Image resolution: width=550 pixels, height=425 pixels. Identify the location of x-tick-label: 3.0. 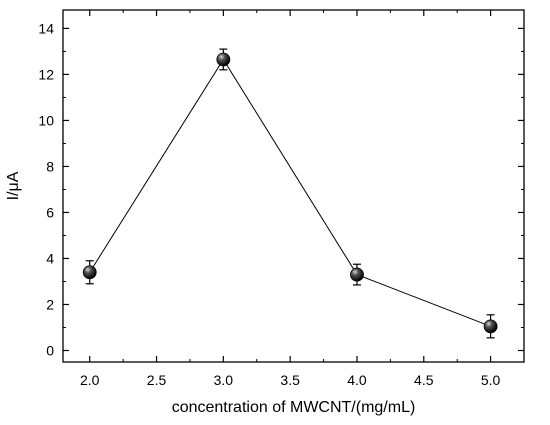
(224, 380).